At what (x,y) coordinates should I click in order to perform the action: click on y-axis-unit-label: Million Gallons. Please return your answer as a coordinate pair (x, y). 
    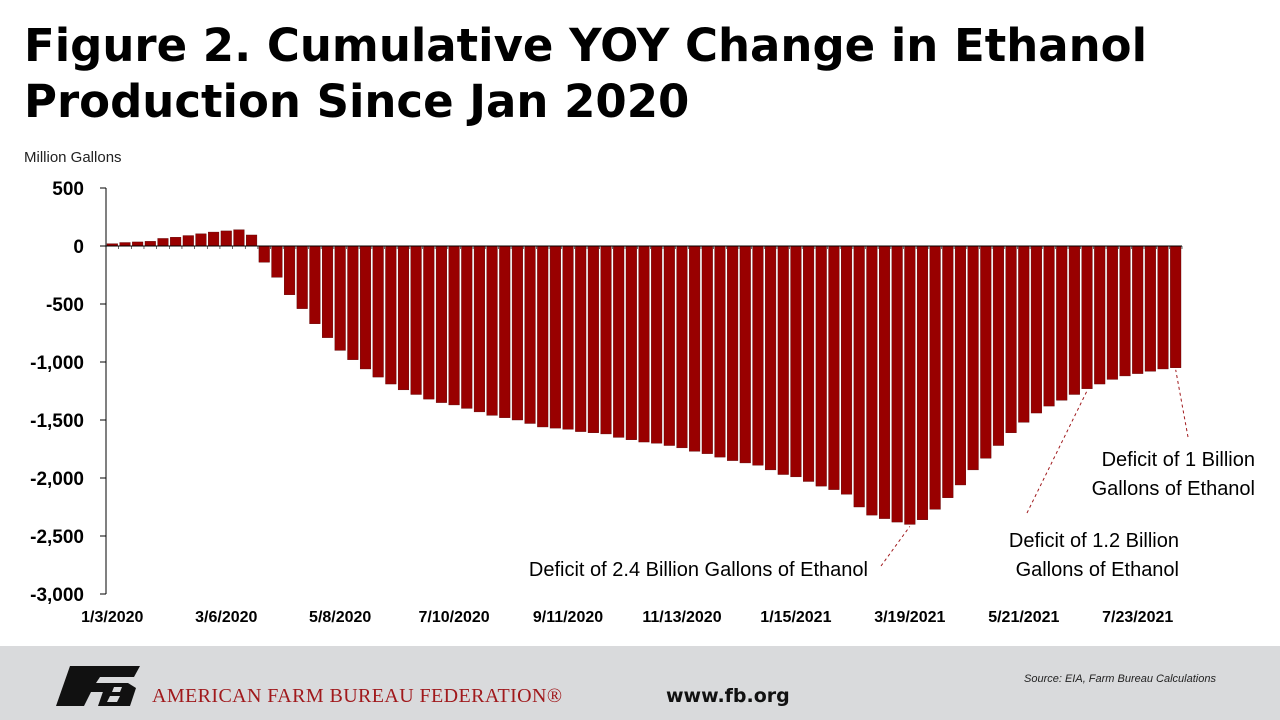
    Looking at the image, I should click on (73, 157).